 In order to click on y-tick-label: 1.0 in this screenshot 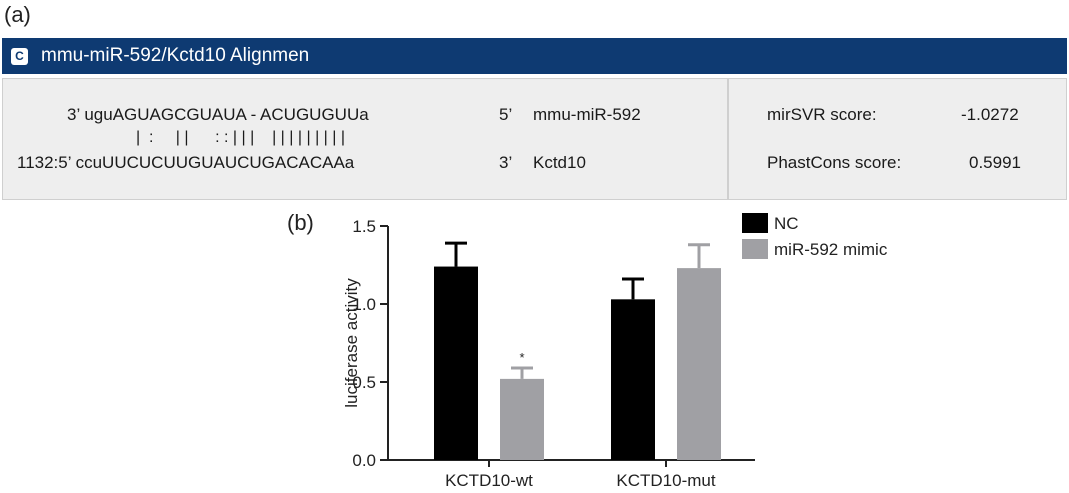, I will do `click(364, 304)`.